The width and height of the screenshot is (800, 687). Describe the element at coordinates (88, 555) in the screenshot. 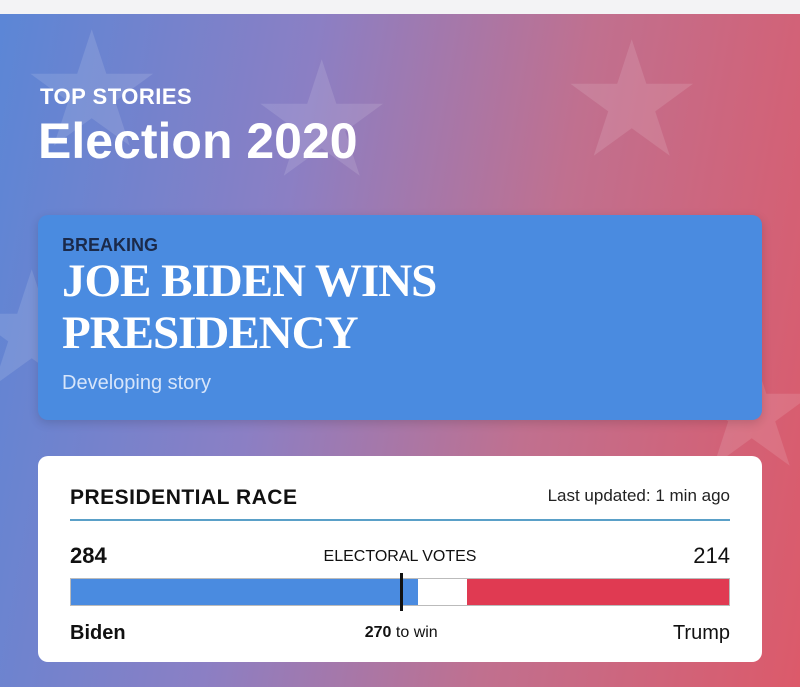

I see `vote-count: 284` at that location.